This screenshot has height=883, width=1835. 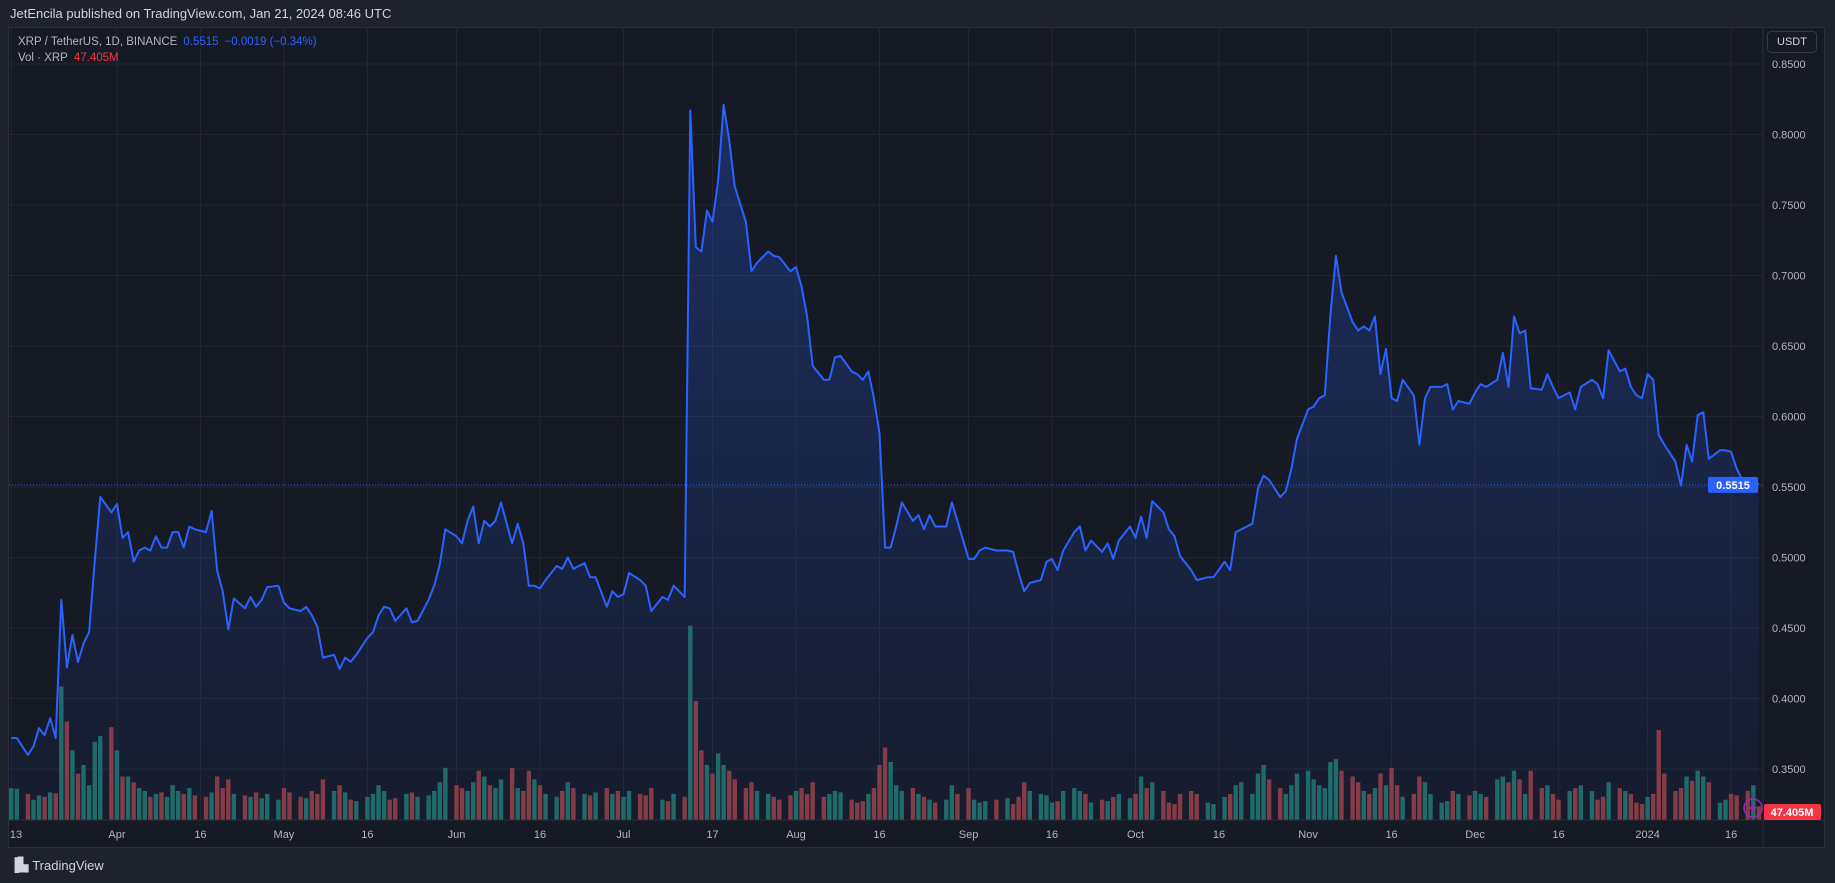 What do you see at coordinates (167, 58) in the screenshot?
I see `volume-legend-row: Vol · XRP 47.405M` at bounding box center [167, 58].